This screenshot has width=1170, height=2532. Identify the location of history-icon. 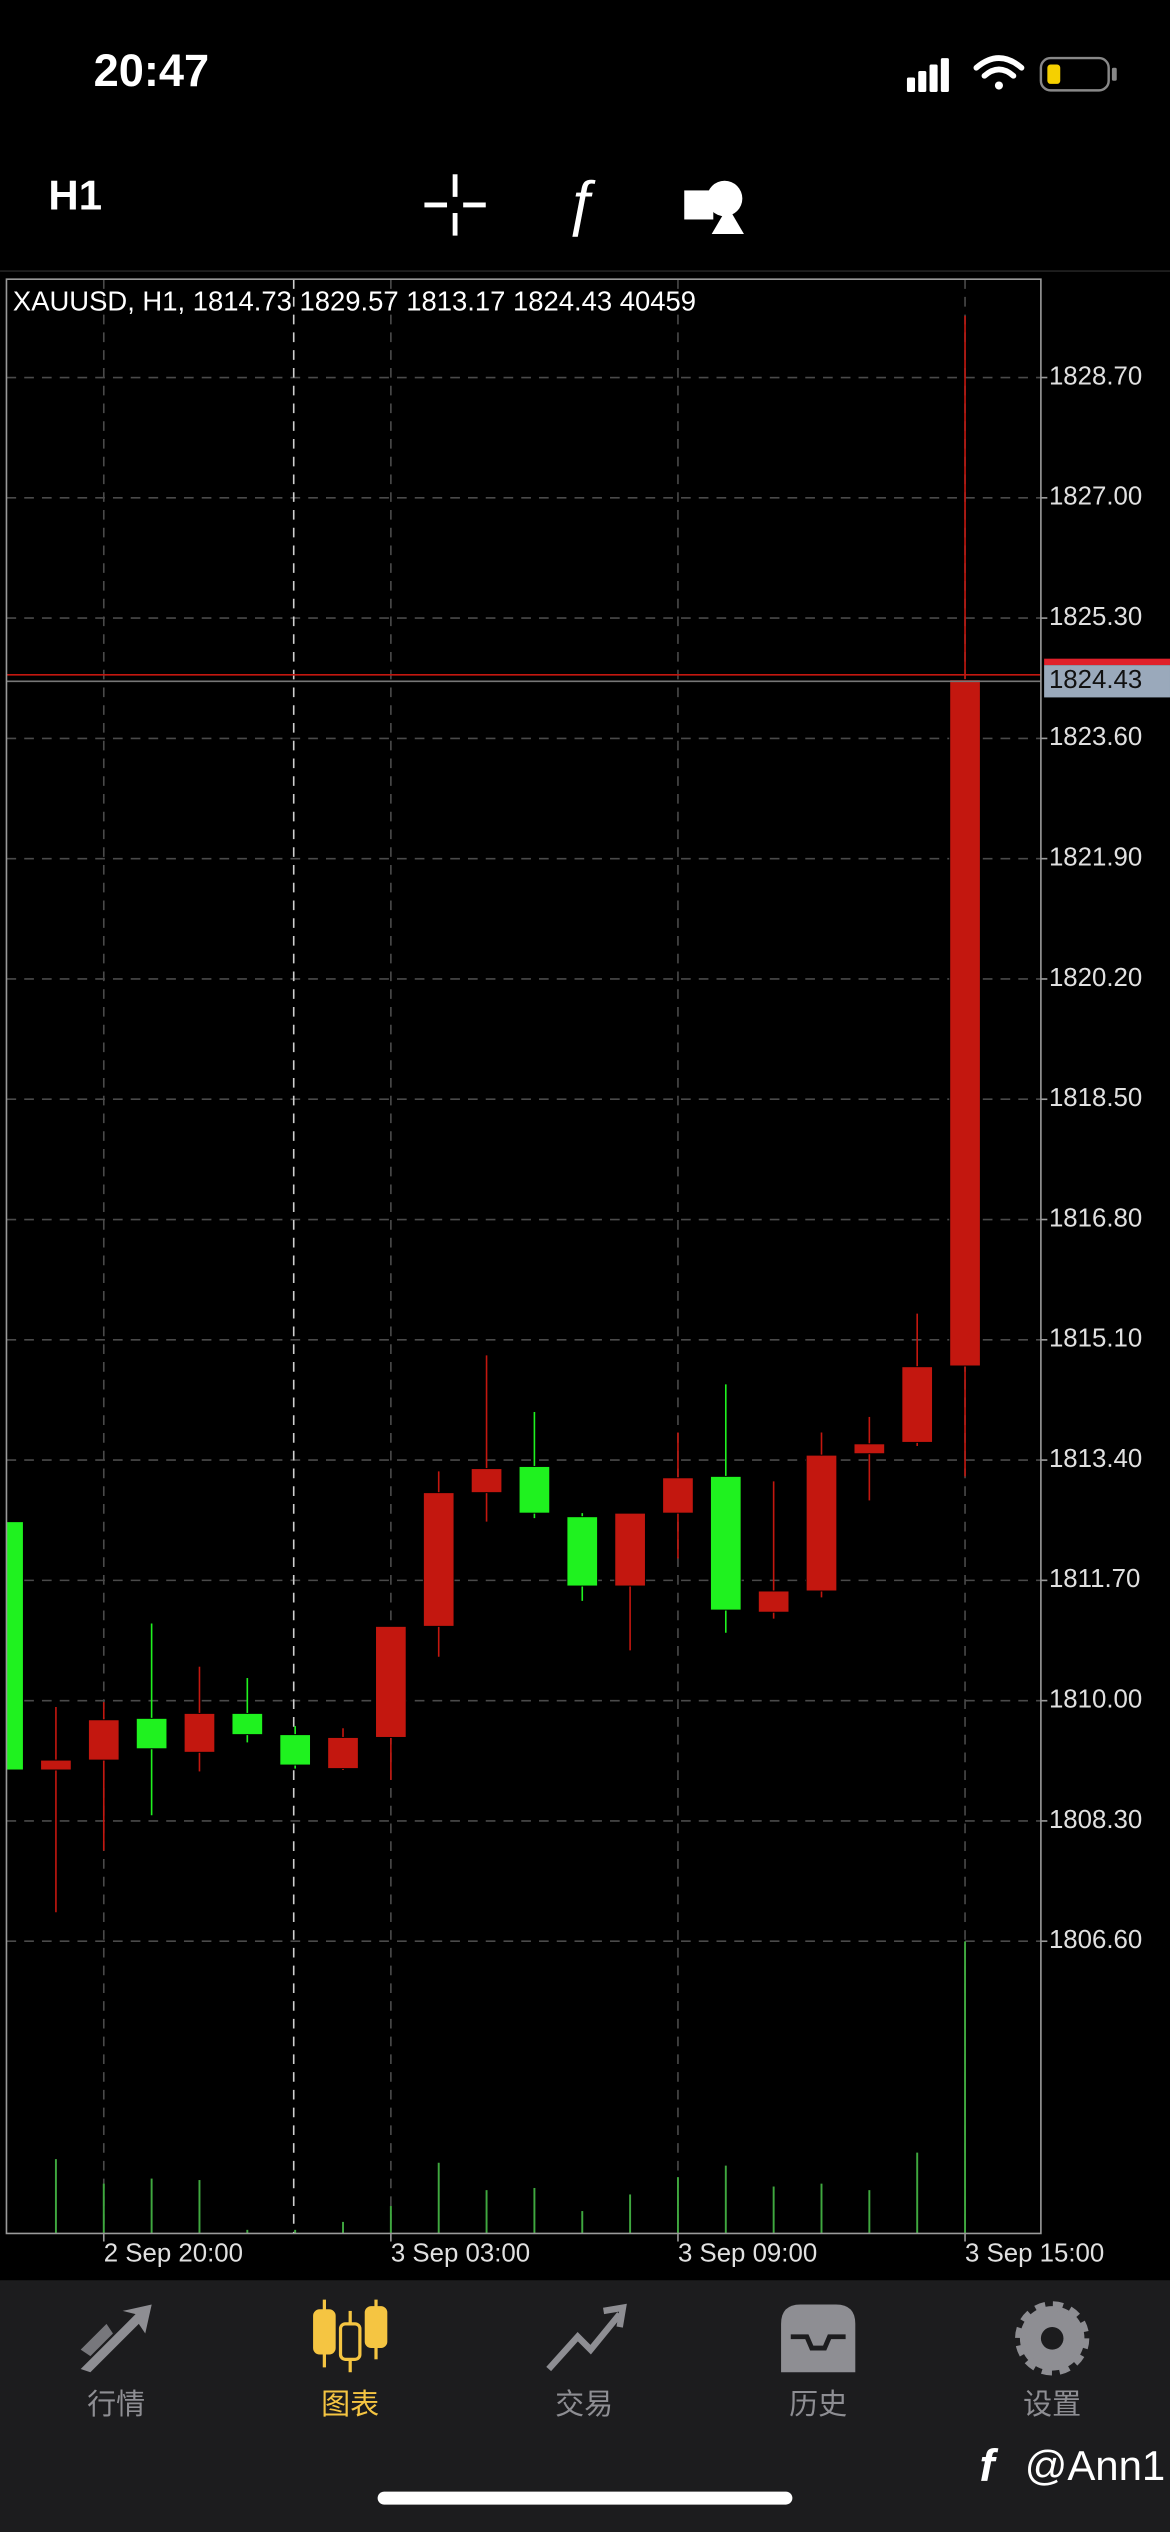
(818, 2338).